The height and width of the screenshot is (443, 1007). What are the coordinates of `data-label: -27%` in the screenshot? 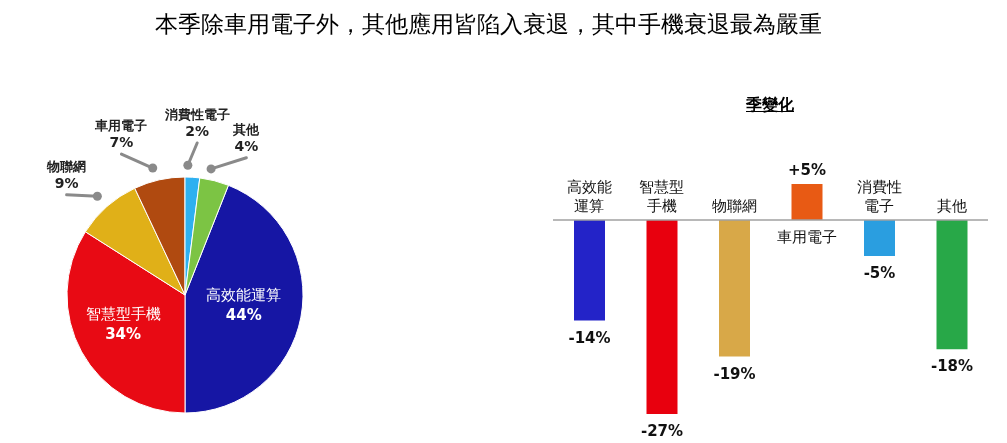 It's located at (662, 431).